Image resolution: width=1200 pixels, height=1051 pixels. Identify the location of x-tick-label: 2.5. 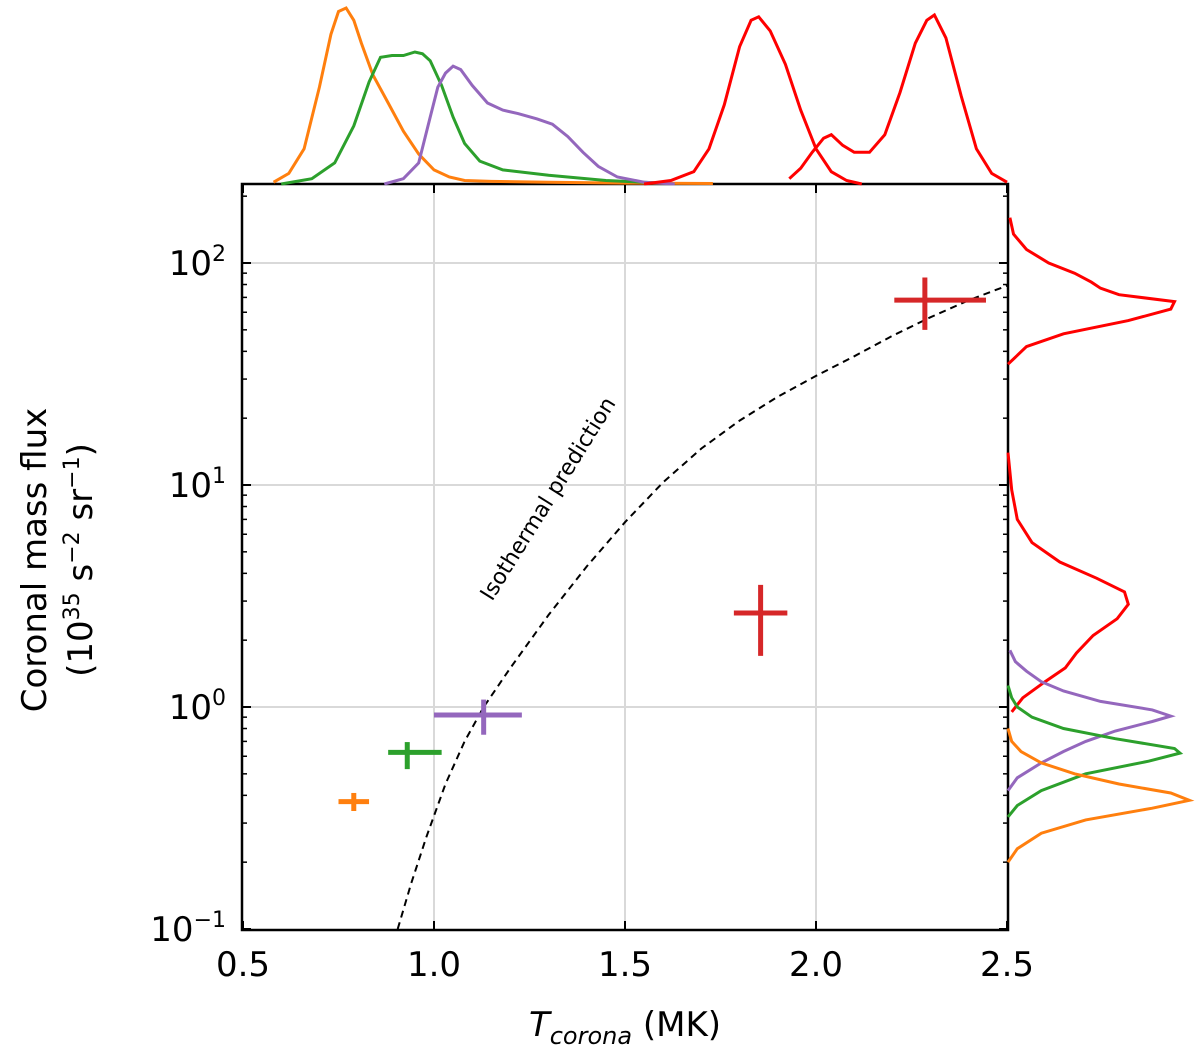
(1007, 965).